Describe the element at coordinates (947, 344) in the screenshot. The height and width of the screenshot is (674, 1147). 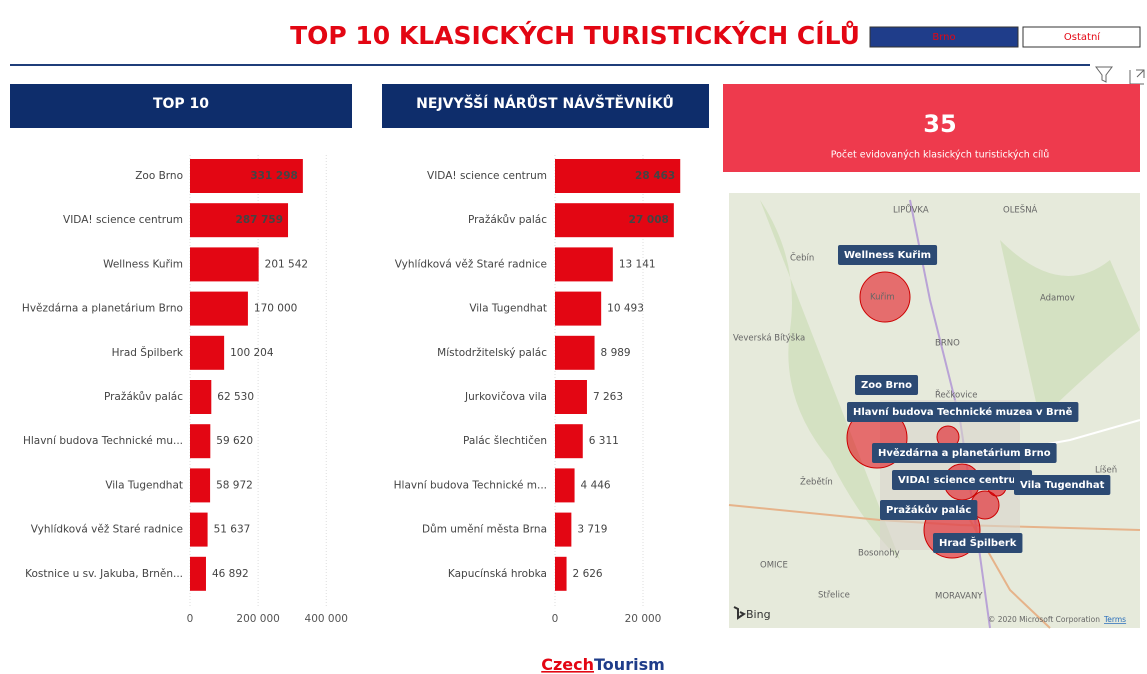
I see `map-place: BRNO` at that location.